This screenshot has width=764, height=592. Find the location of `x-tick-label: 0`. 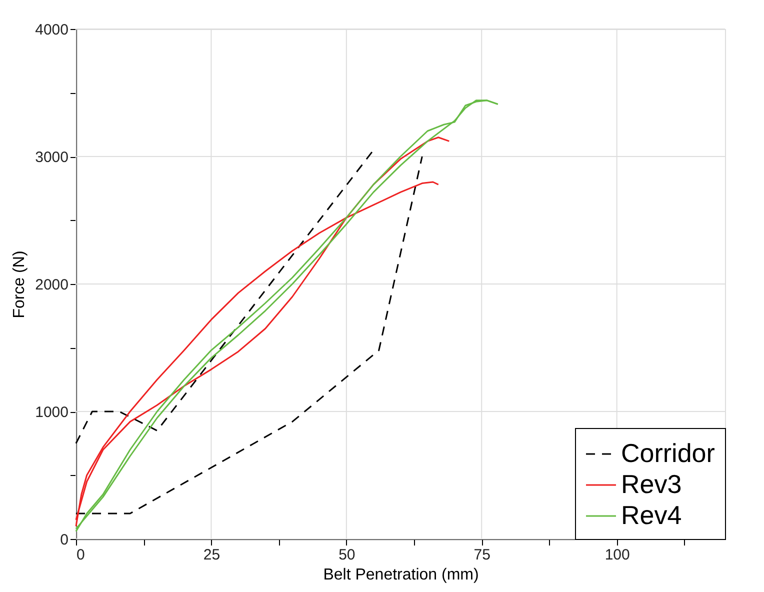

x-tick-label: 0 is located at coordinates (80, 555).